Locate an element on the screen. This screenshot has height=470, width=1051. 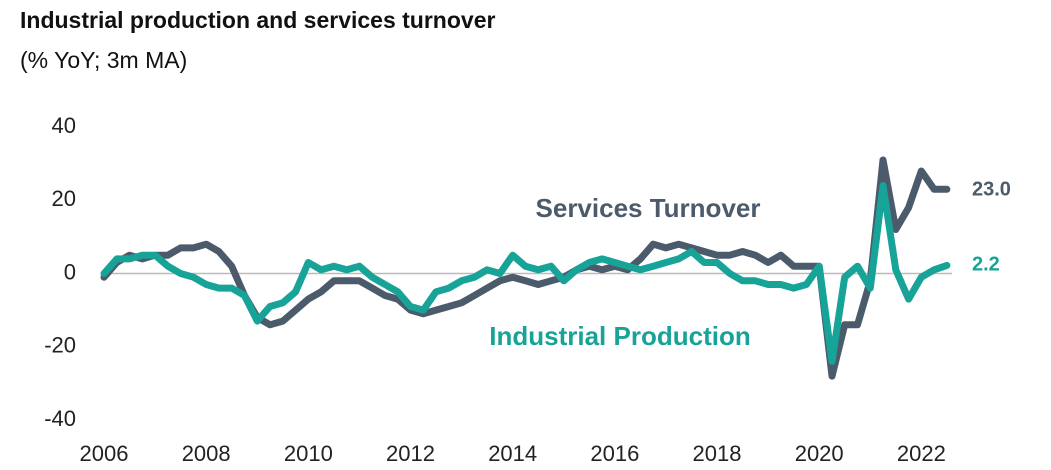
x-tick-label: 2010 is located at coordinates (308, 453).